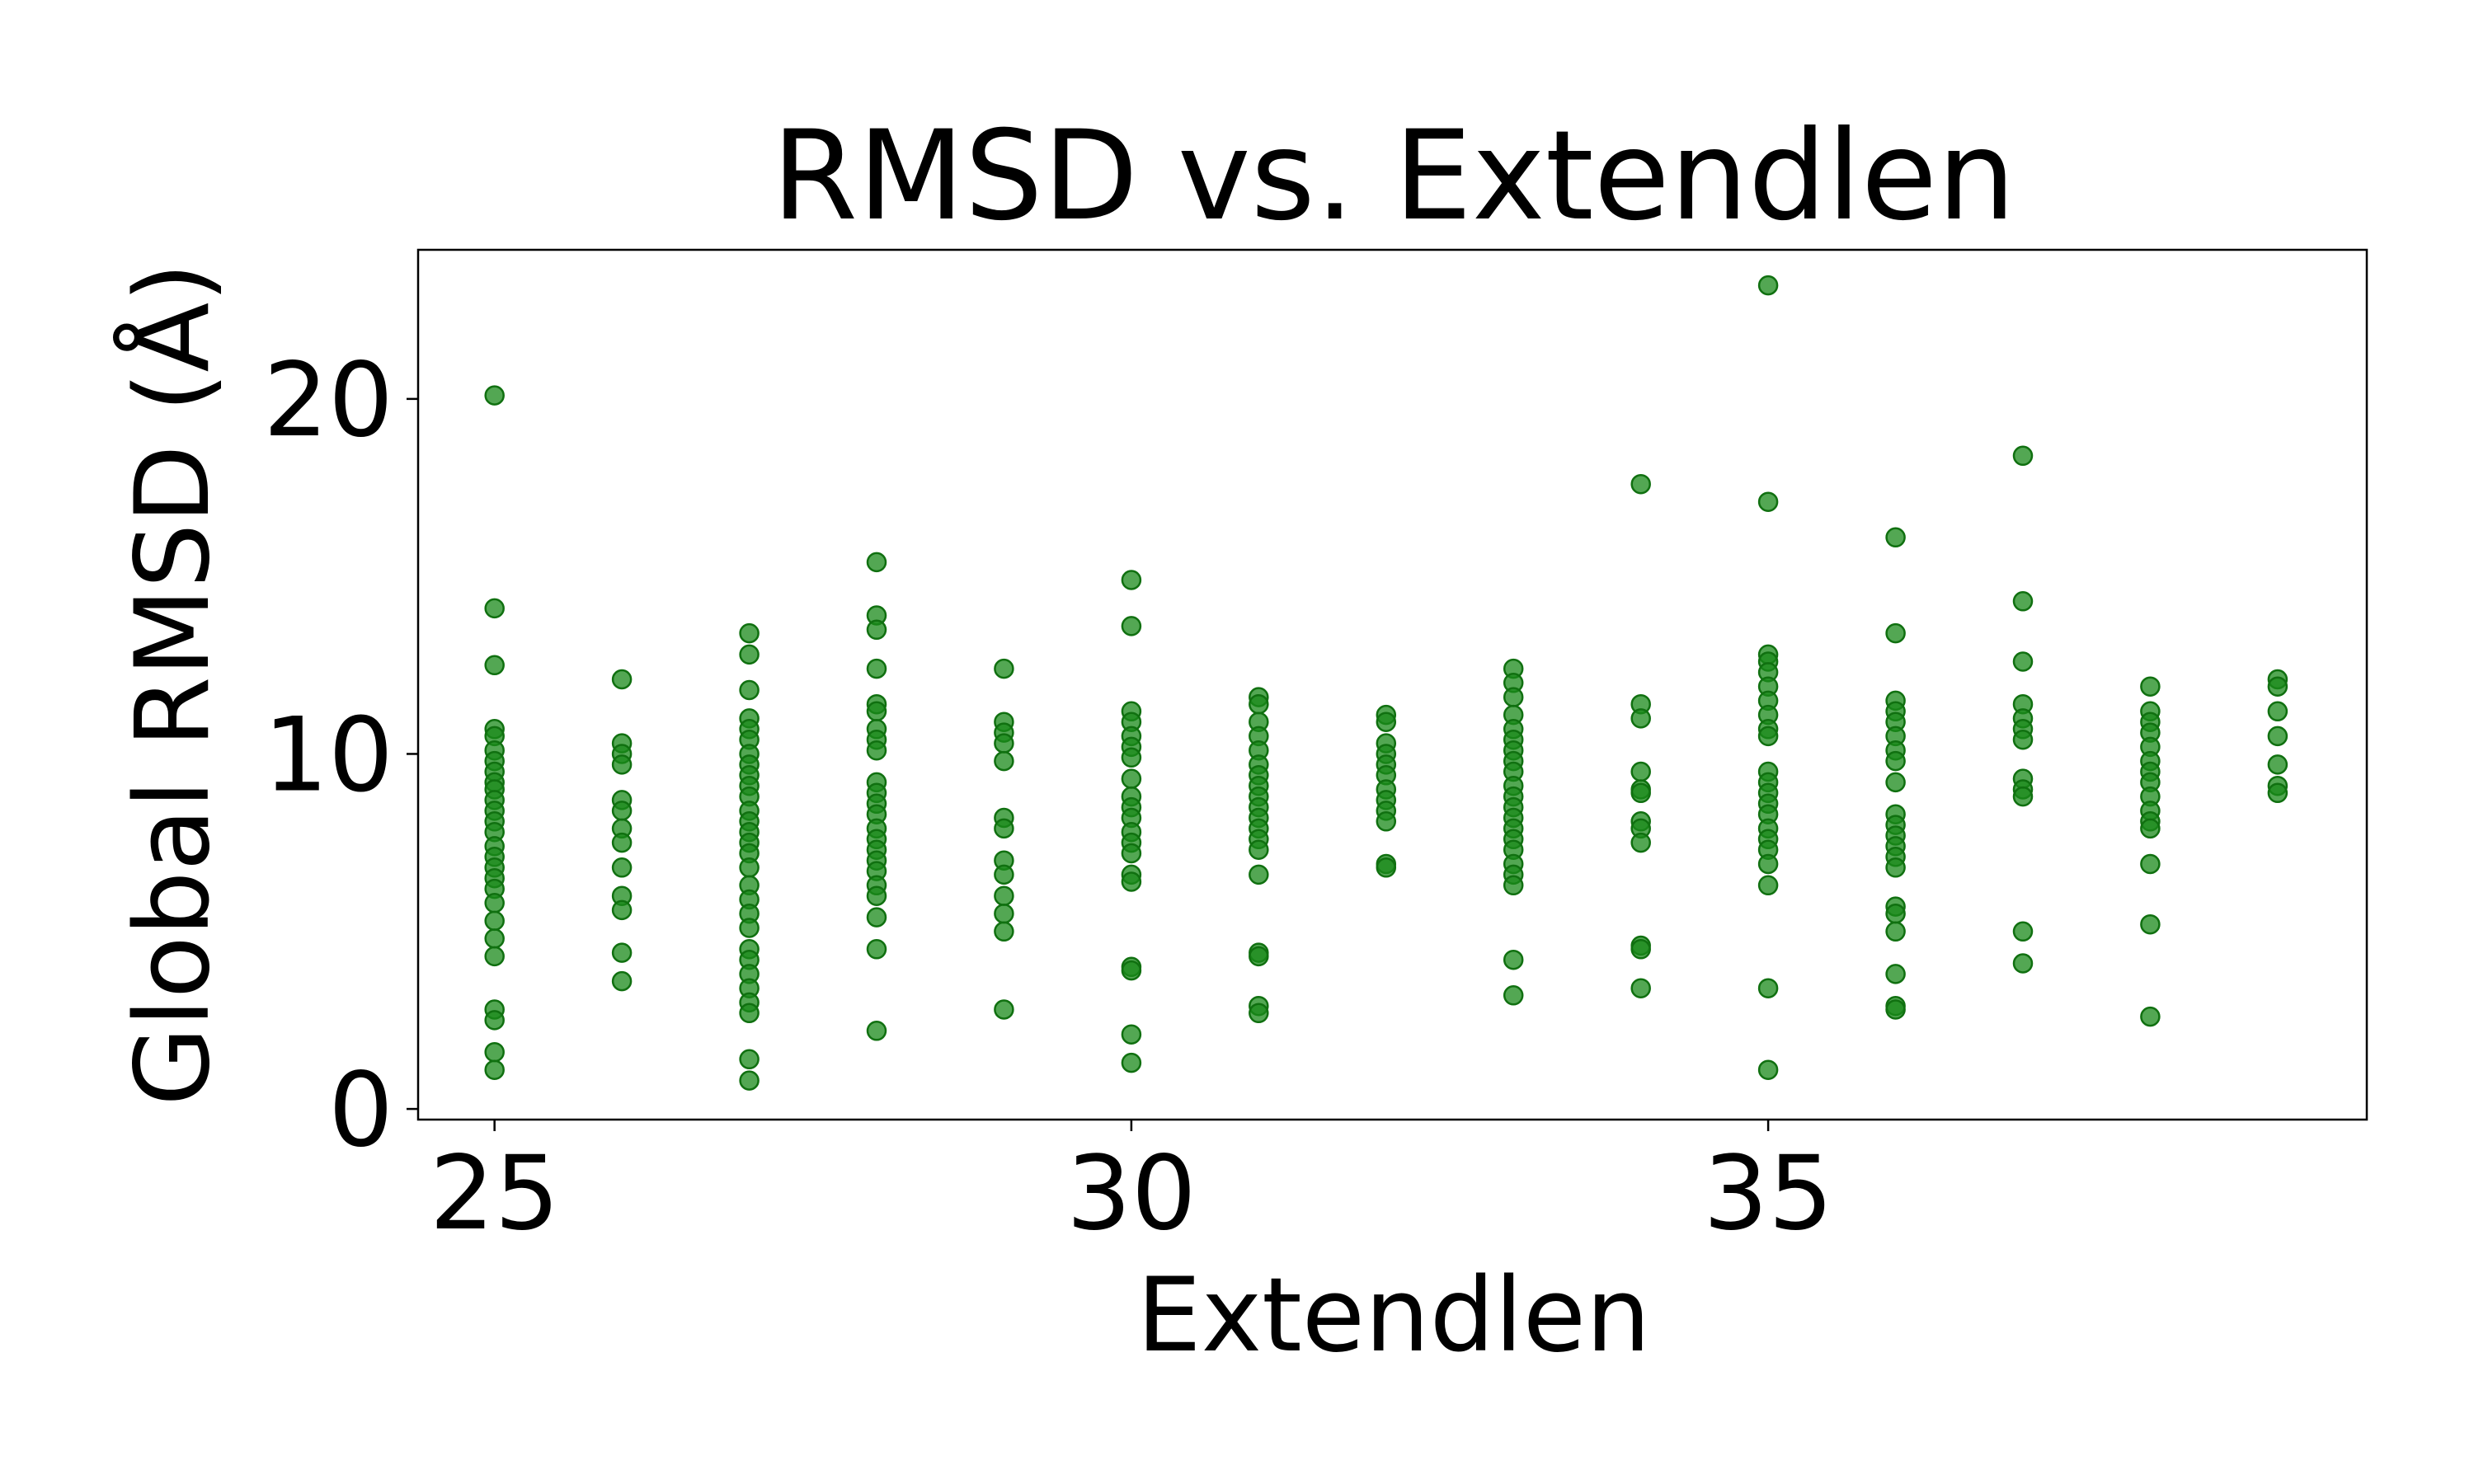 Image resolution: width=2474 pixels, height=1484 pixels. I want to click on chart-title: RMSD vs. Extendlen, so click(1393, 176).